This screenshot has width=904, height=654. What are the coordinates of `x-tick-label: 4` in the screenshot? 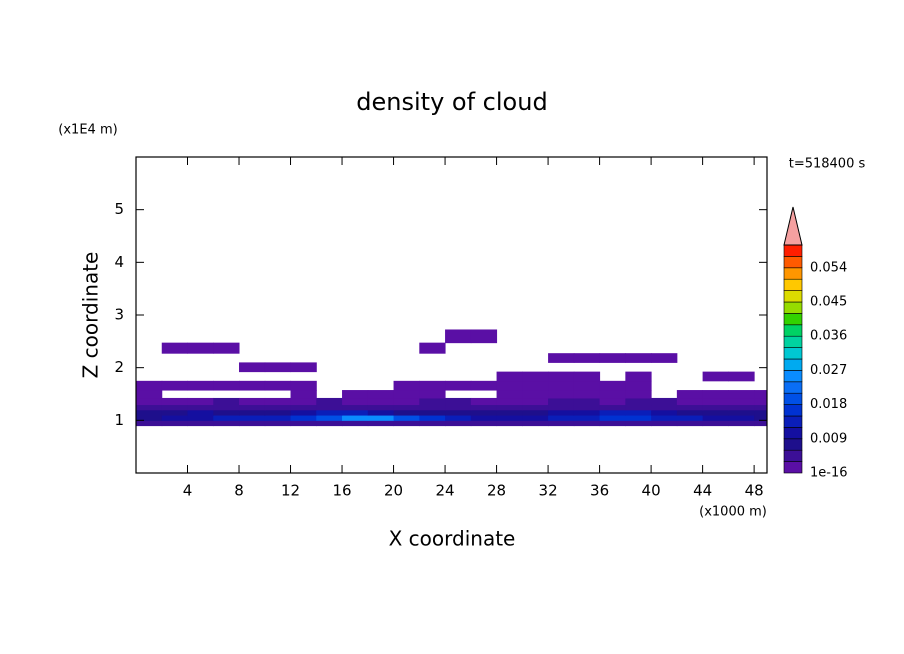 It's located at (188, 491).